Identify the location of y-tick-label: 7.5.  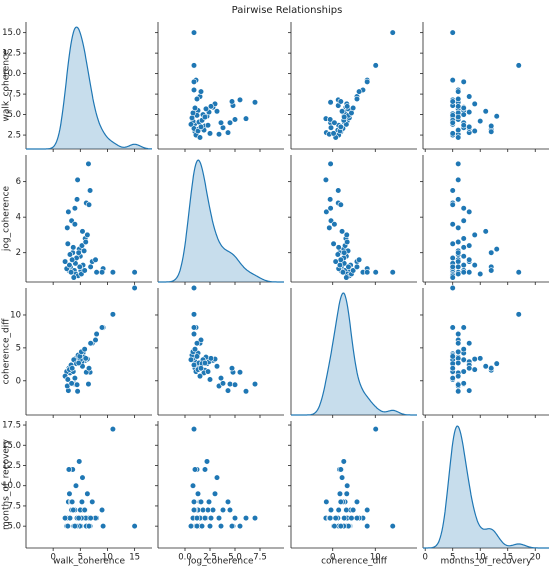
(14, 506).